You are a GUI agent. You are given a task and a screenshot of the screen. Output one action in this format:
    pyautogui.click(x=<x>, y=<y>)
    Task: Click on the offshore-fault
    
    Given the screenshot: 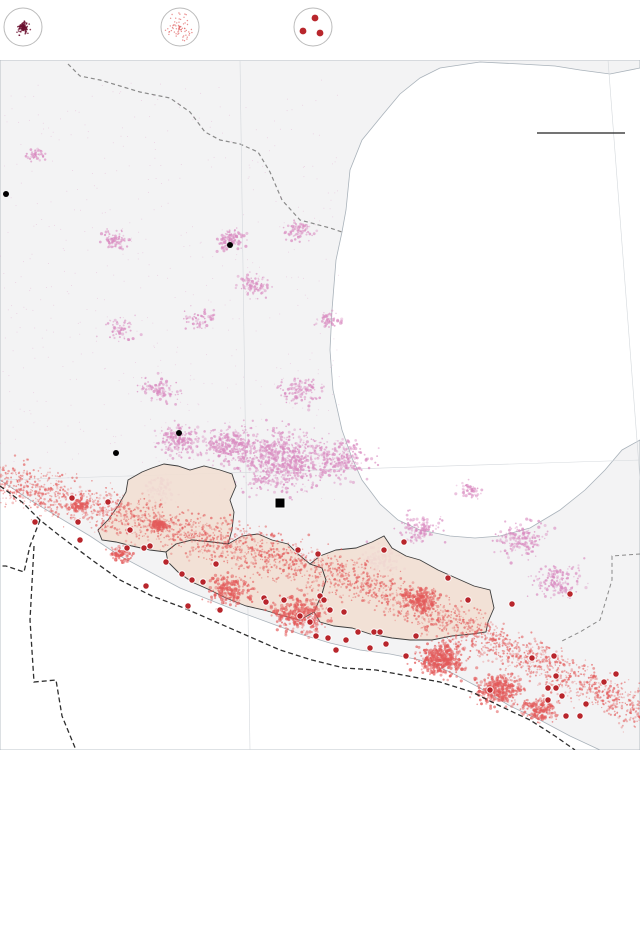 What is the action you would take?
    pyautogui.click(x=20, y=546)
    